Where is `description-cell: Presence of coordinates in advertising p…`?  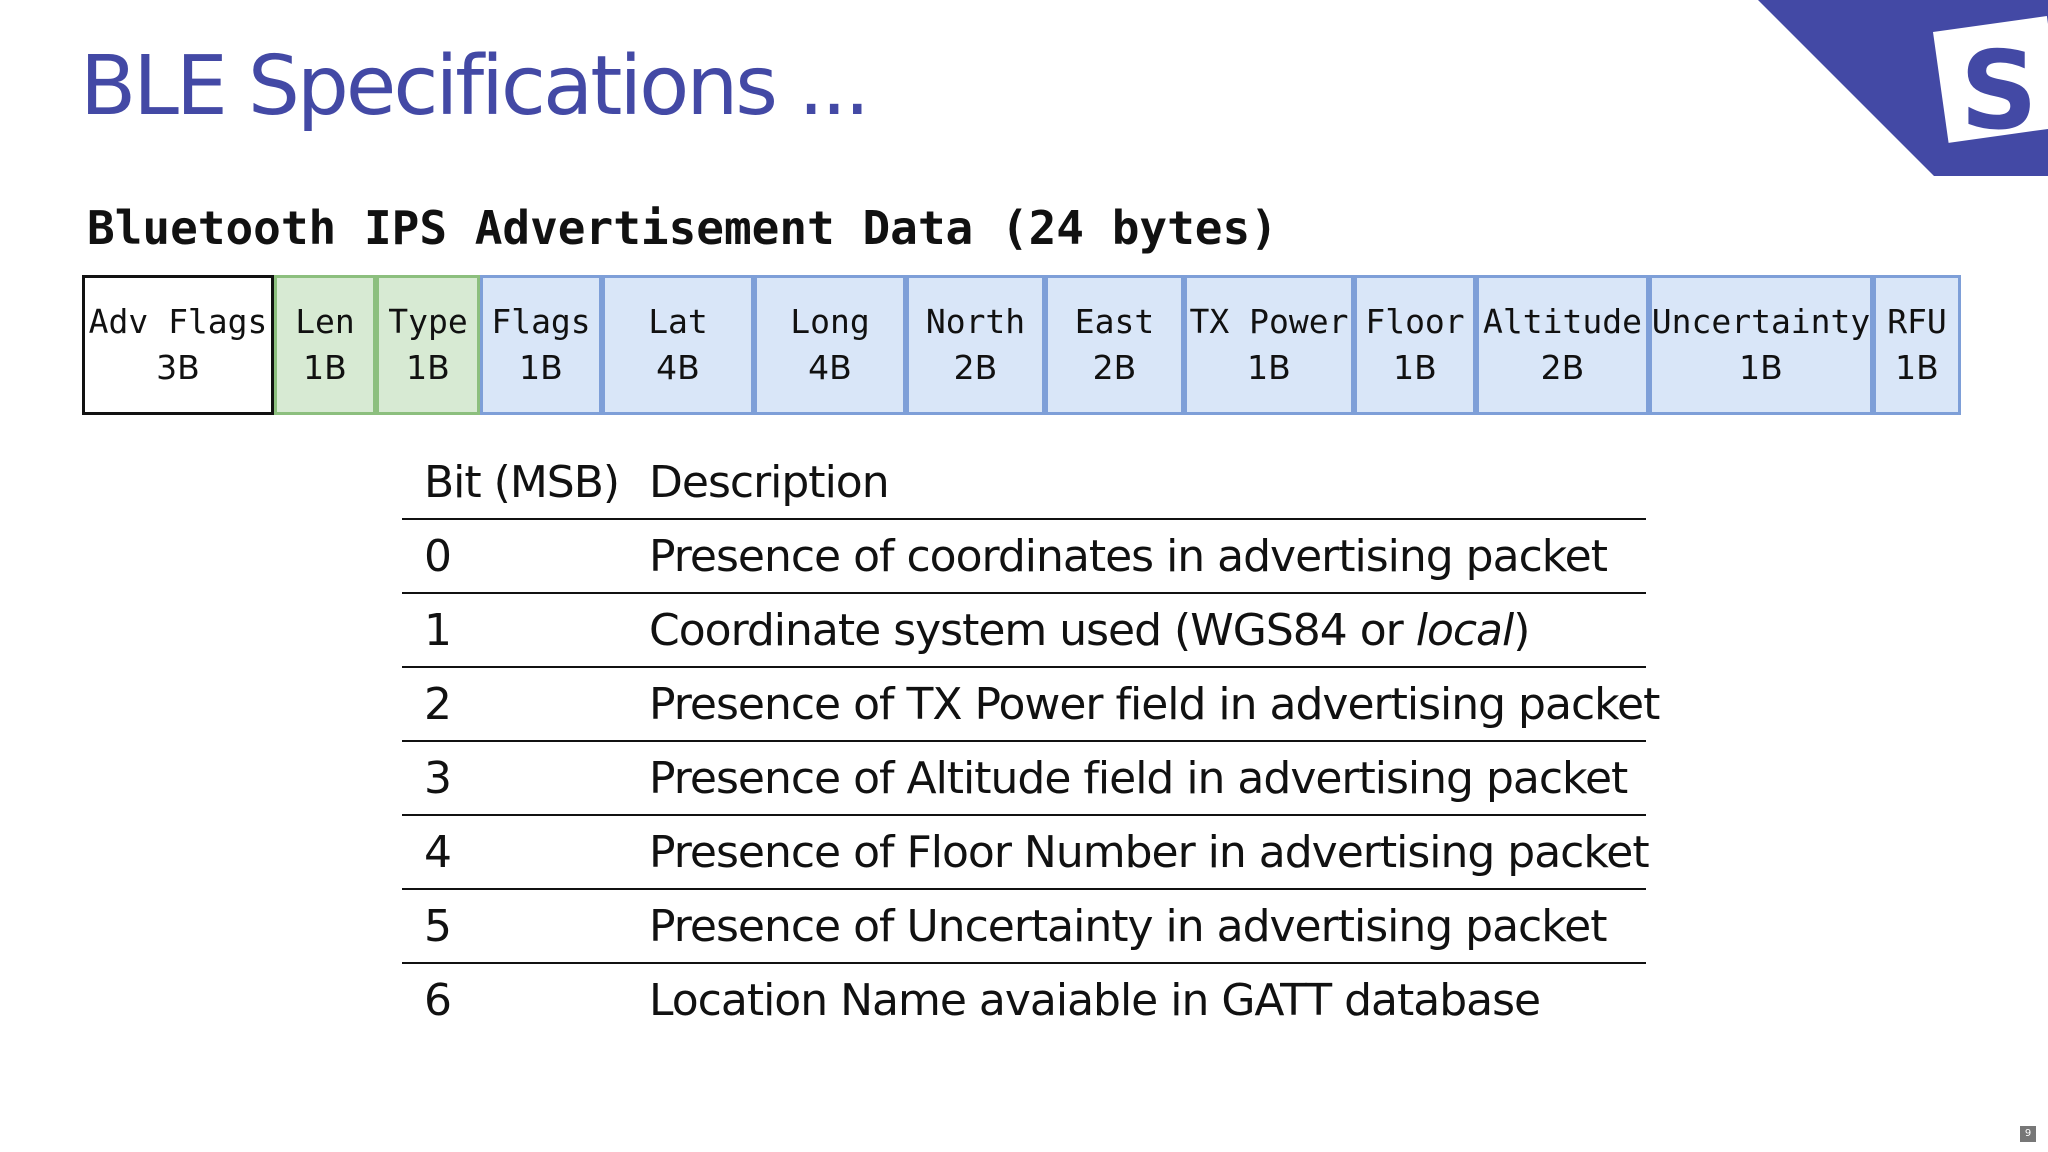 description-cell: Presence of coordinates in advertising p… is located at coordinates (1136, 556).